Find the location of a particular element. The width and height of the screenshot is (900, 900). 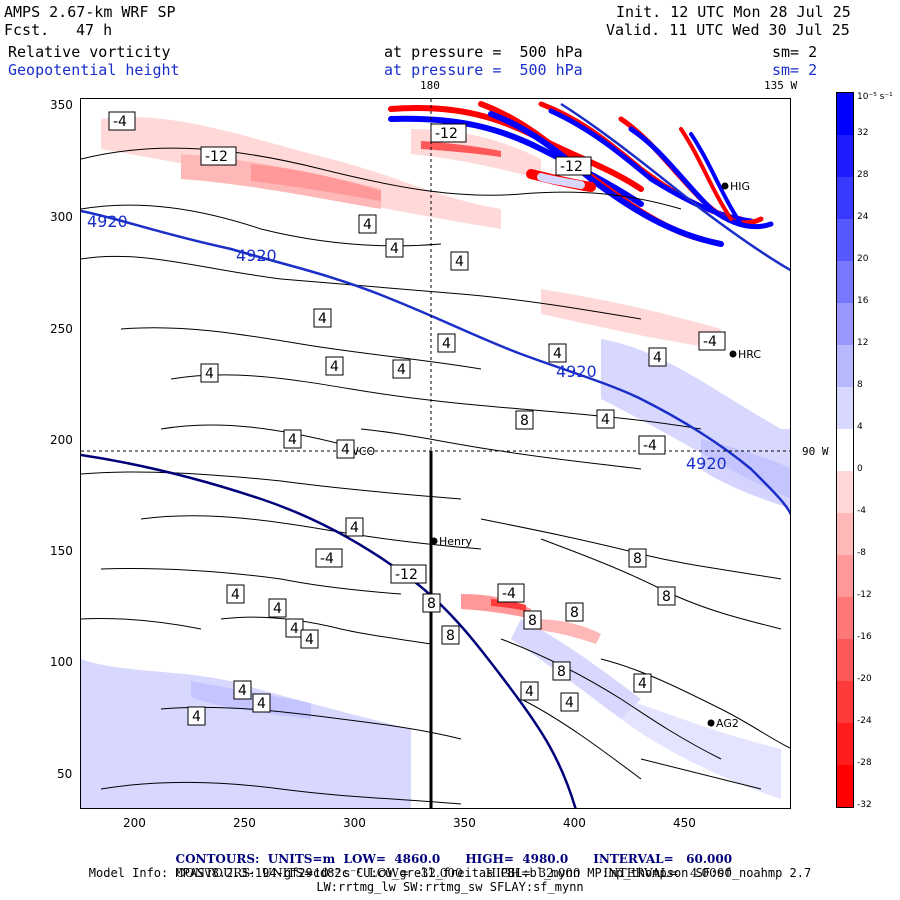

colorbar-label: -28 is located at coordinates (864, 763).